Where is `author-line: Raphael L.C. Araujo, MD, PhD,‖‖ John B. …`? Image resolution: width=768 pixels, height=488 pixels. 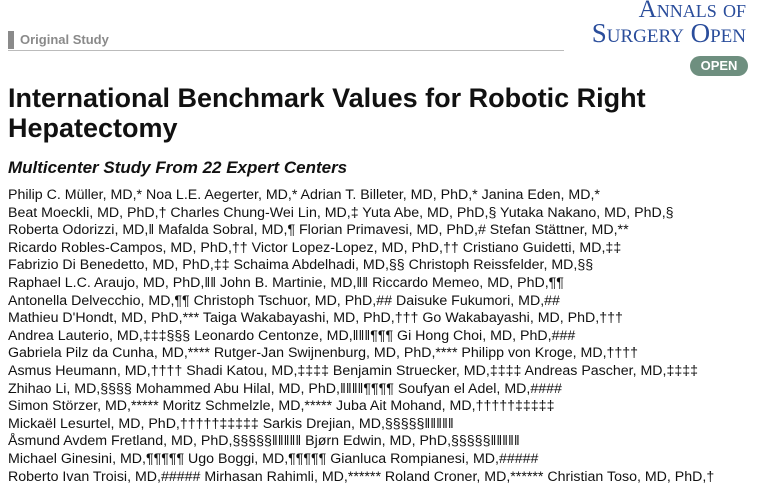
author-line: Raphael L.C. Araujo, MD, PhD,‖‖ John B. … is located at coordinates (286, 282).